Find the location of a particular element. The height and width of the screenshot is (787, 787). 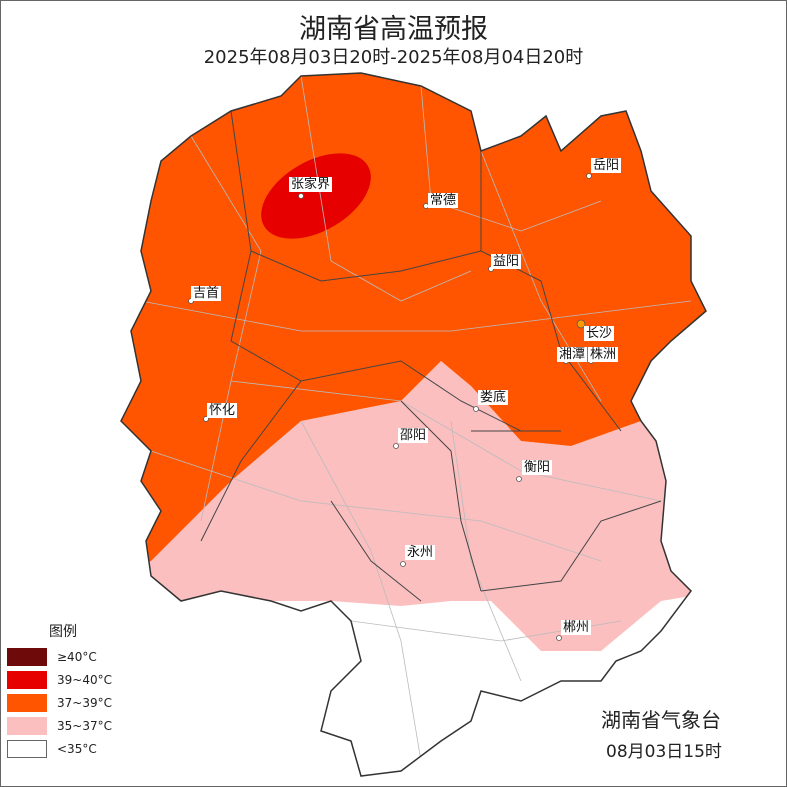

agency-name: 湖南省气象台 is located at coordinates (661, 720).